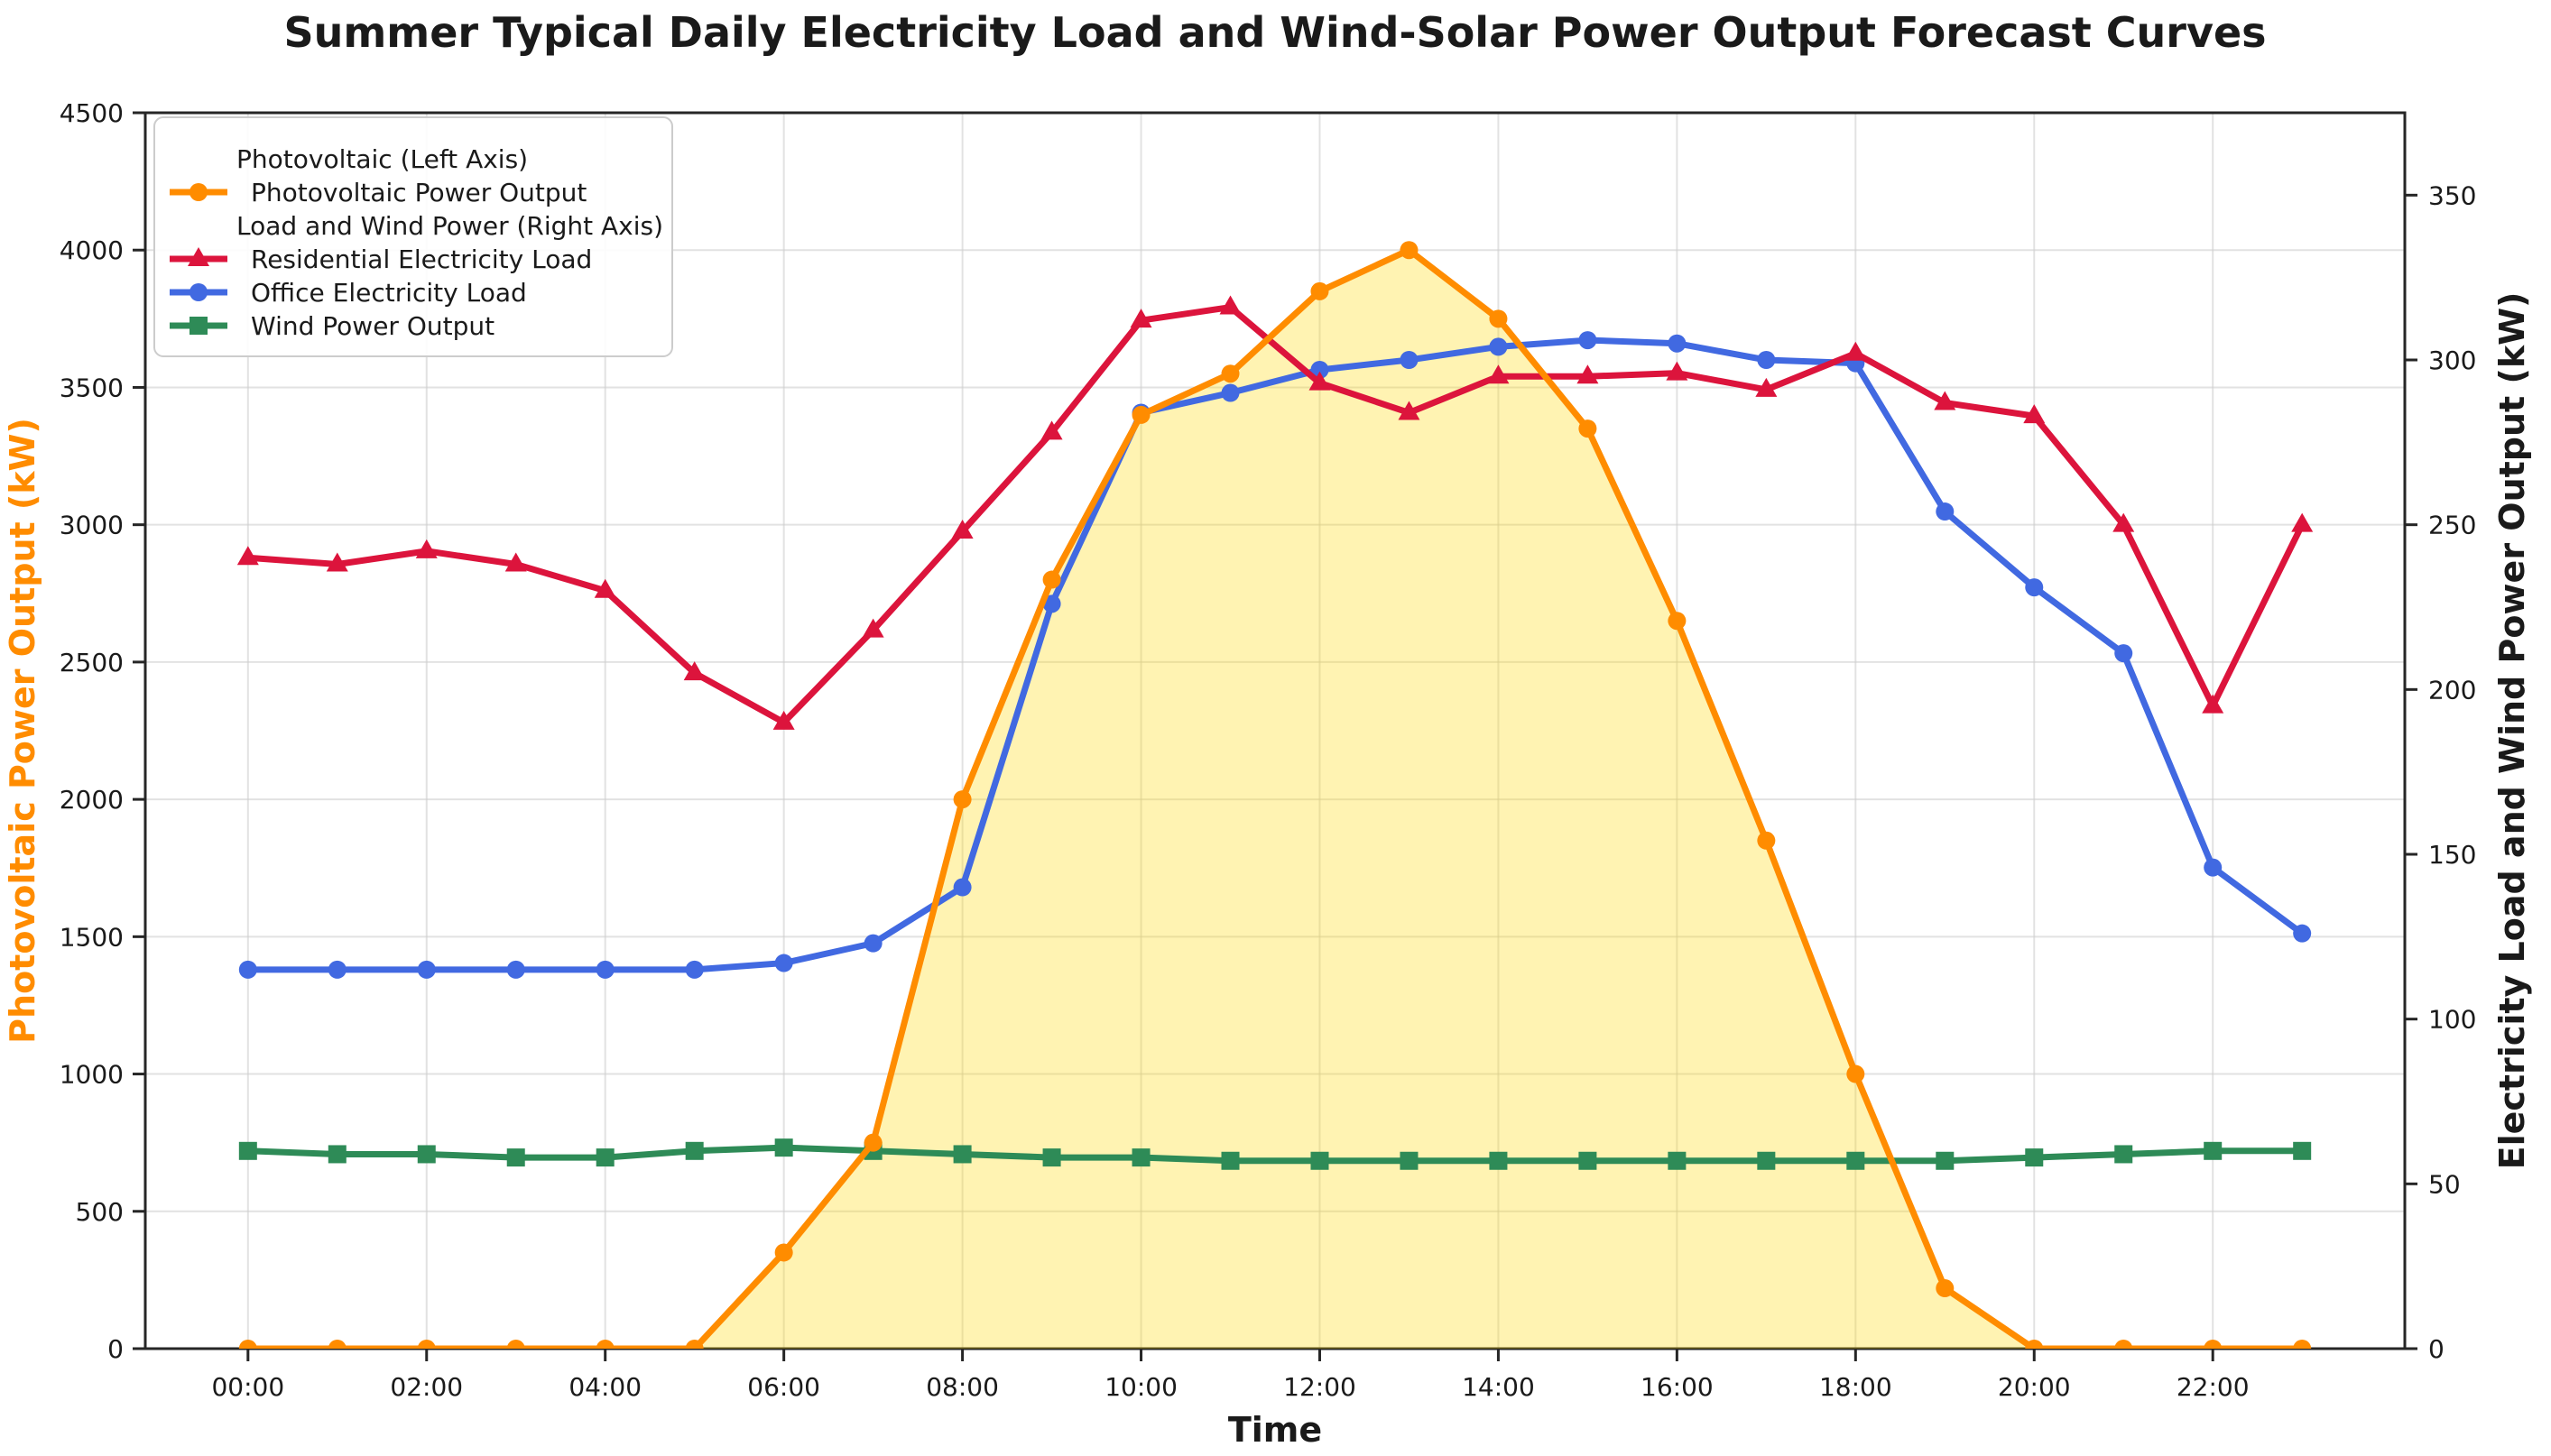  I want to click on series-wind-power-output, so click(1275, 1154).